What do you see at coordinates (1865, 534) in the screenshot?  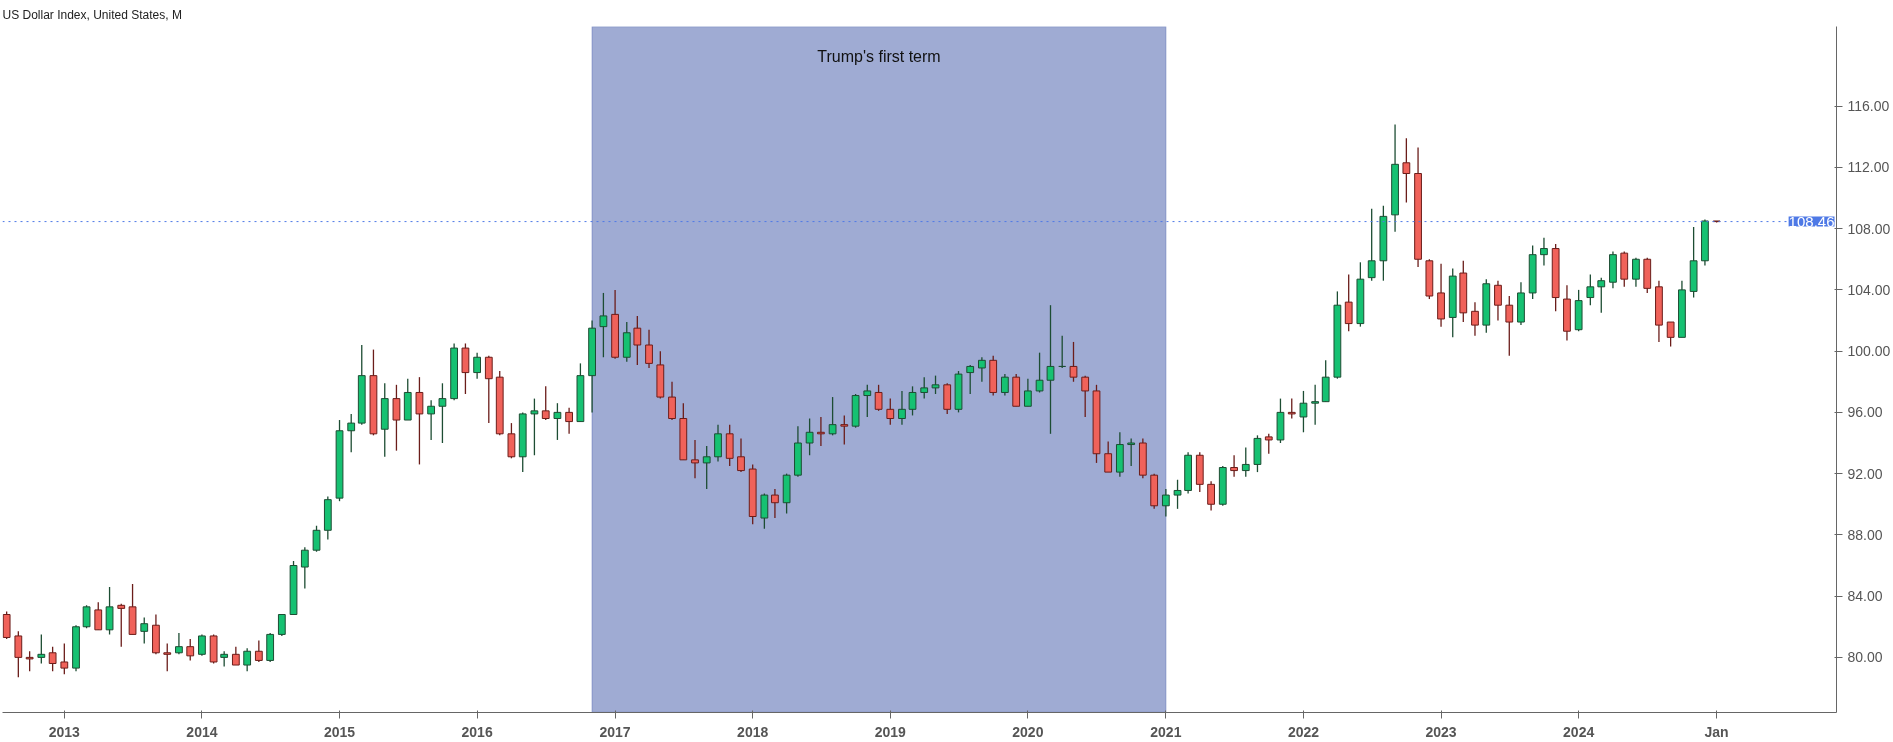 I see `y-tick-label: 88.00` at bounding box center [1865, 534].